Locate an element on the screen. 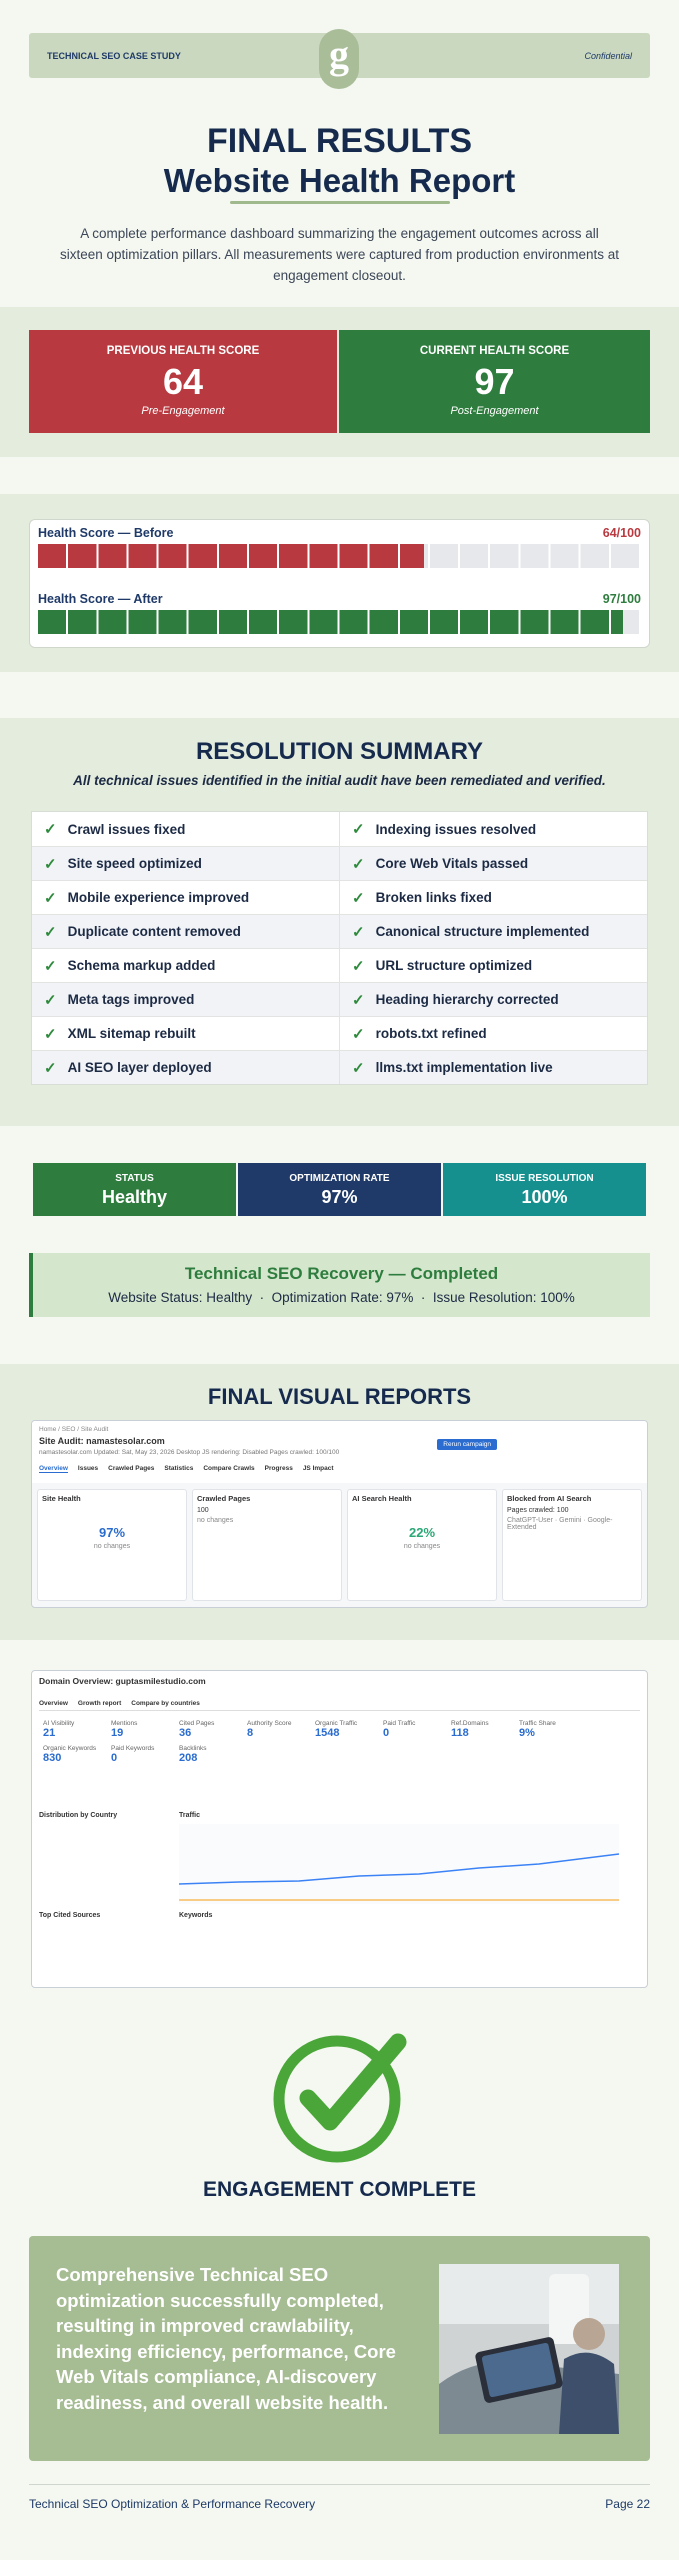 This screenshot has width=679, height=2560. checklist-item: Meta tags improved is located at coordinates (186, 999).